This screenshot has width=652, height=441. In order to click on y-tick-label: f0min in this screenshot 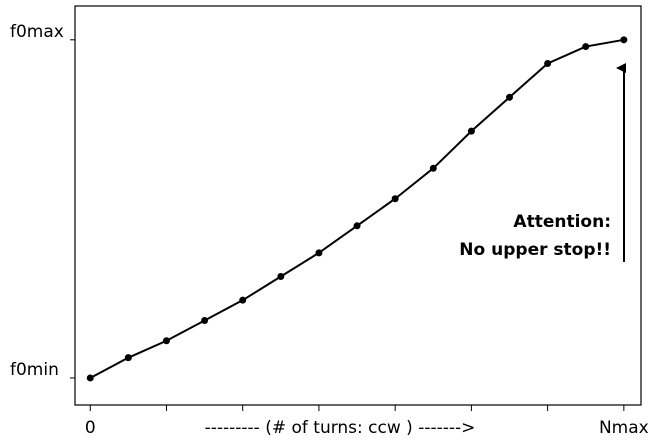, I will do `click(34, 370)`.